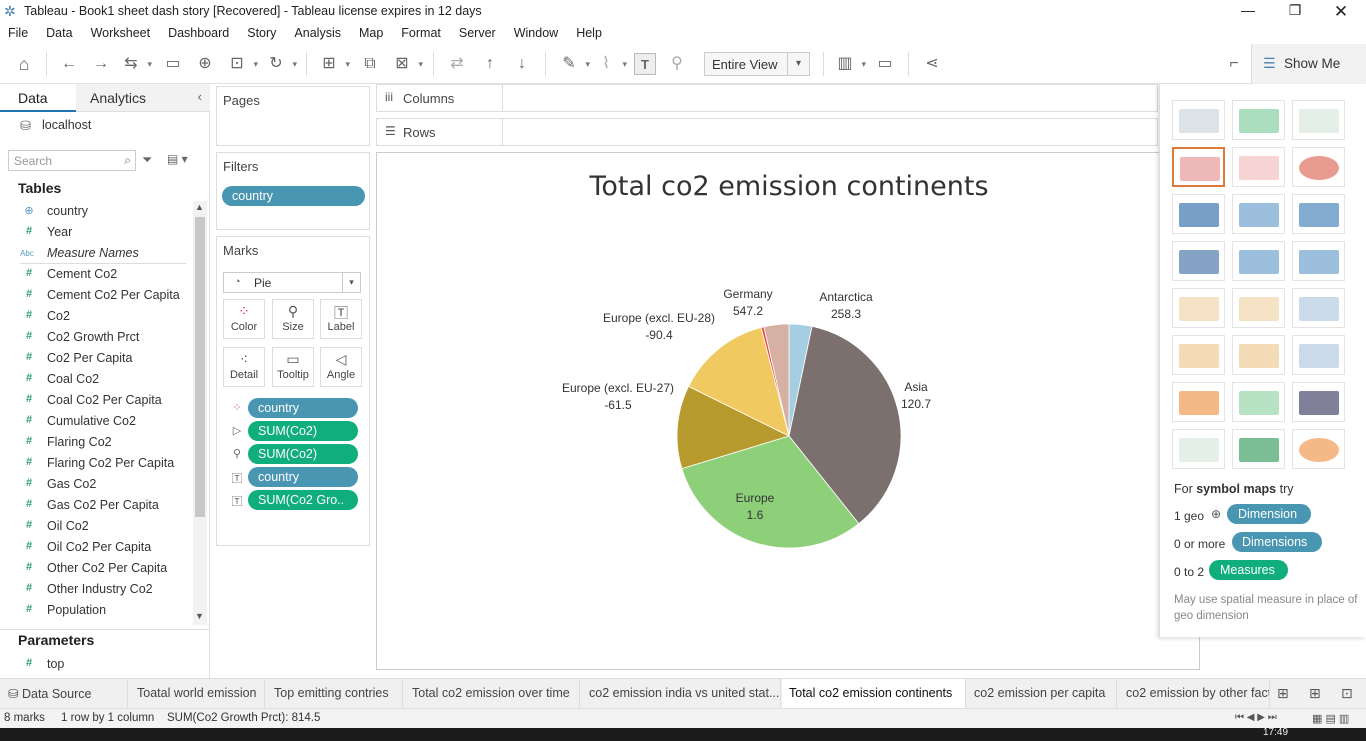  I want to click on tab-sheet: Top emitting contries, so click(334, 693).